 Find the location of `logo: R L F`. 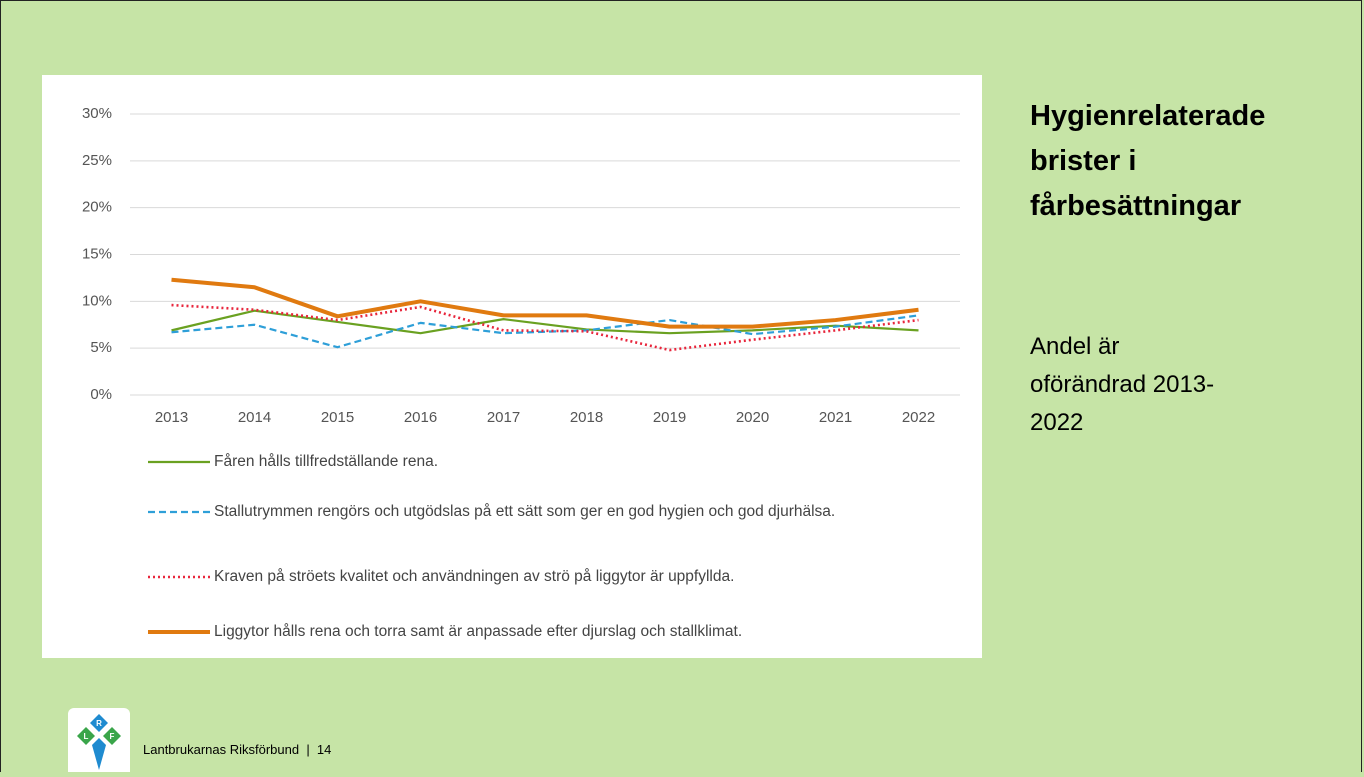

logo: R L F is located at coordinates (99, 740).